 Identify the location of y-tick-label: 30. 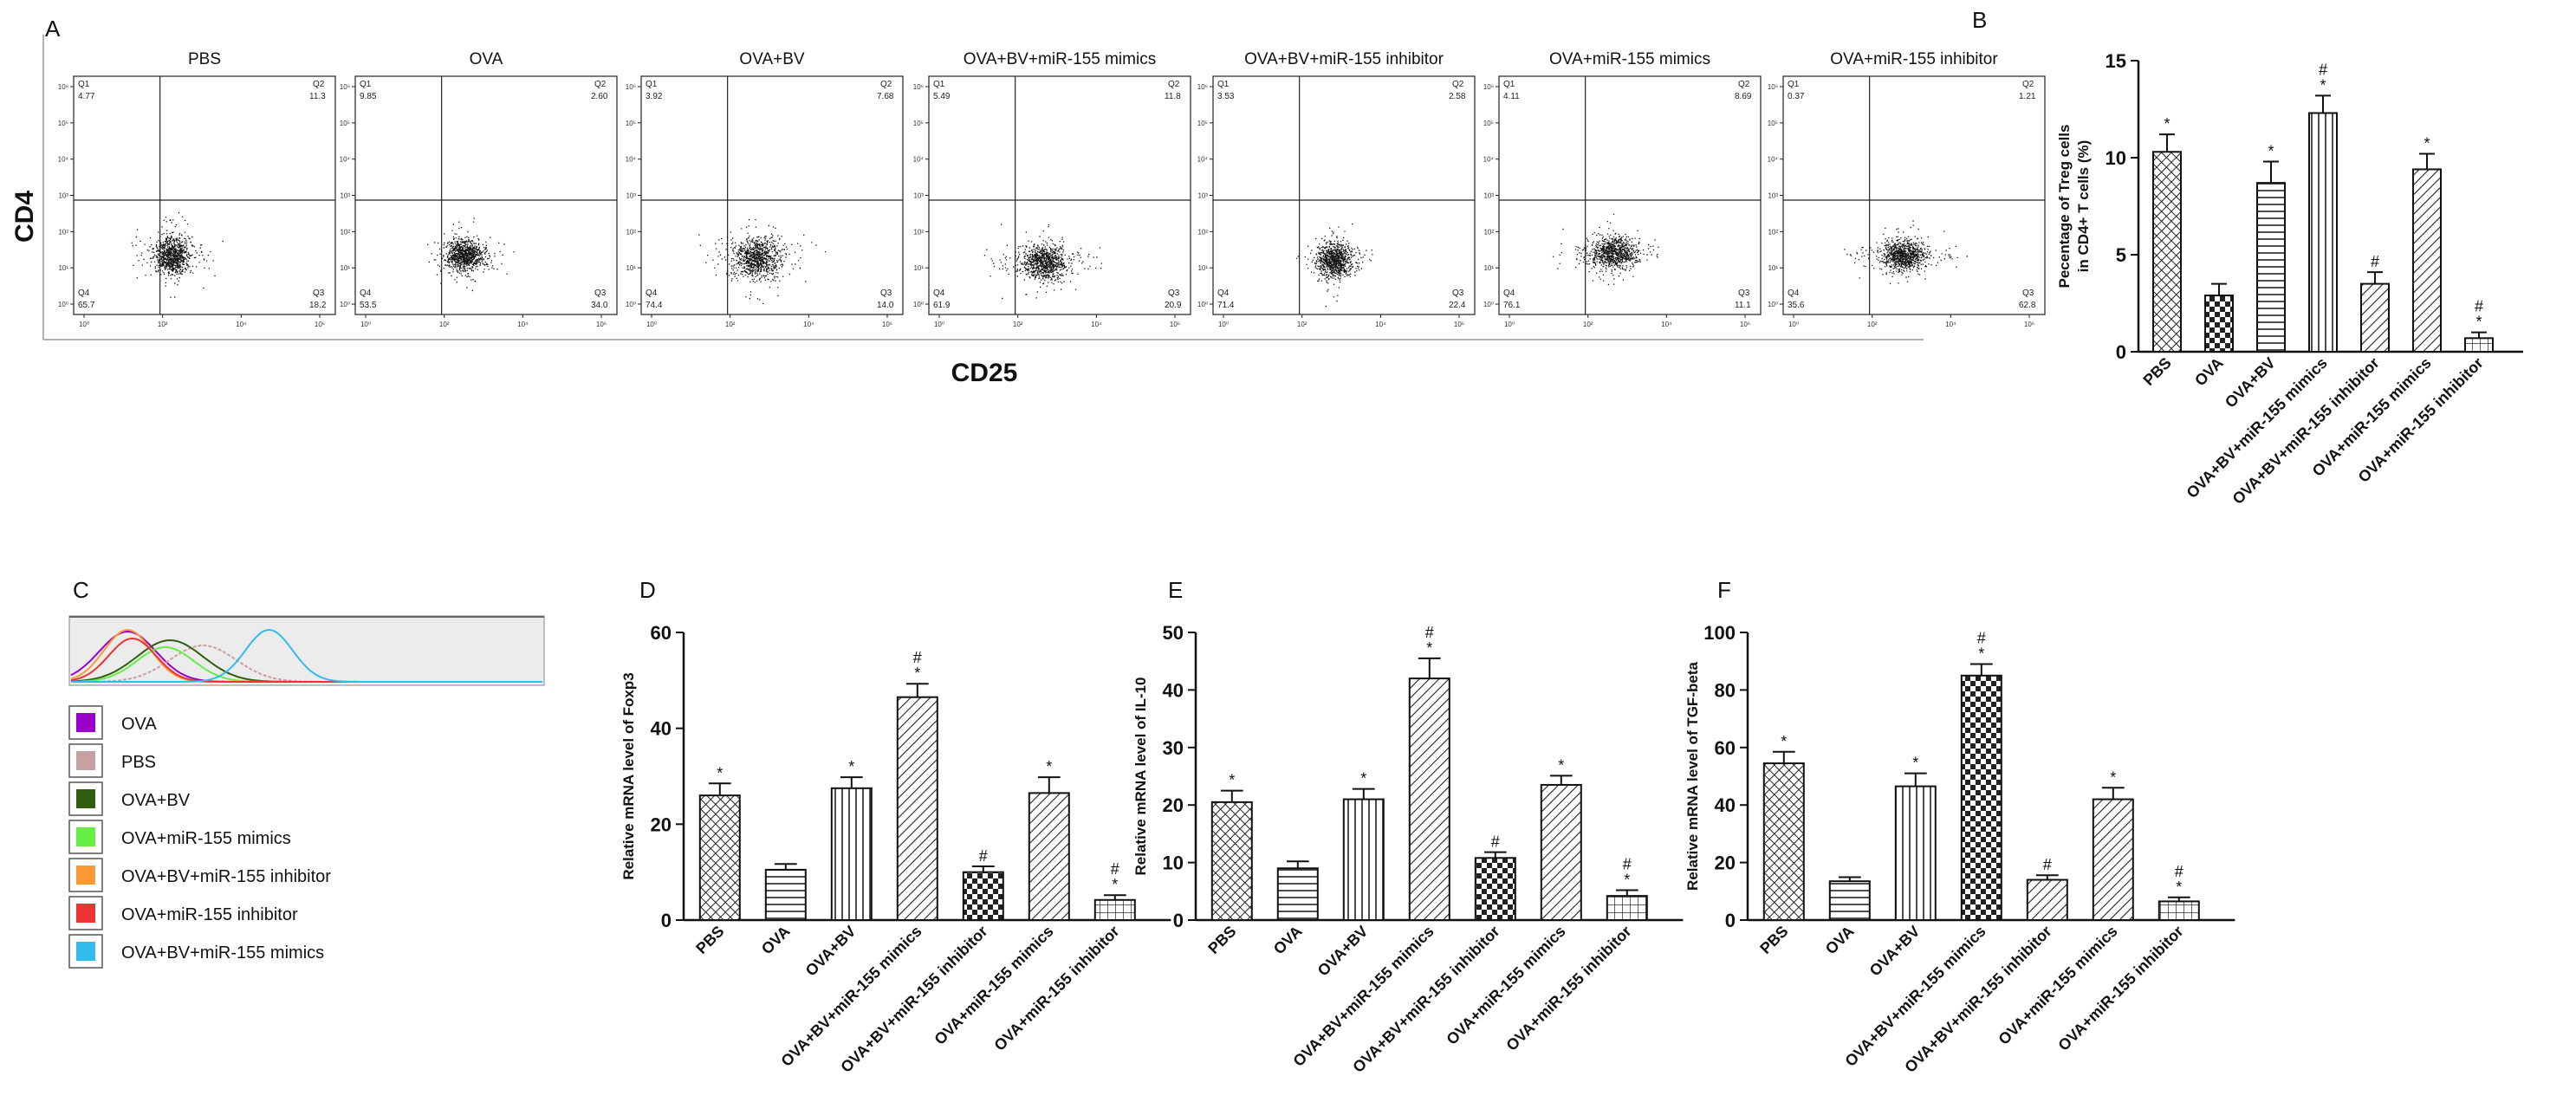
(1174, 748).